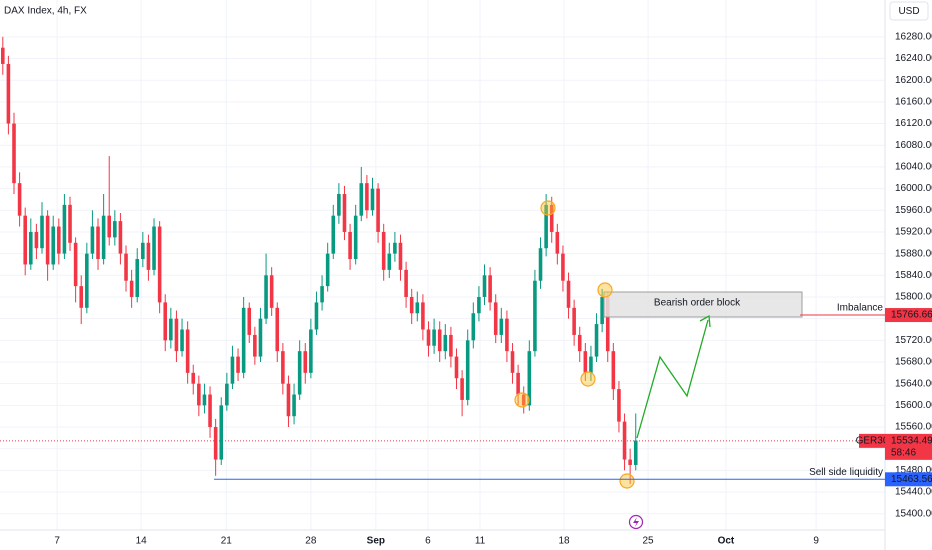 Image resolution: width=932 pixels, height=550 pixels. What do you see at coordinates (908, 315) in the screenshot?
I see `level-price-box` at bounding box center [908, 315].